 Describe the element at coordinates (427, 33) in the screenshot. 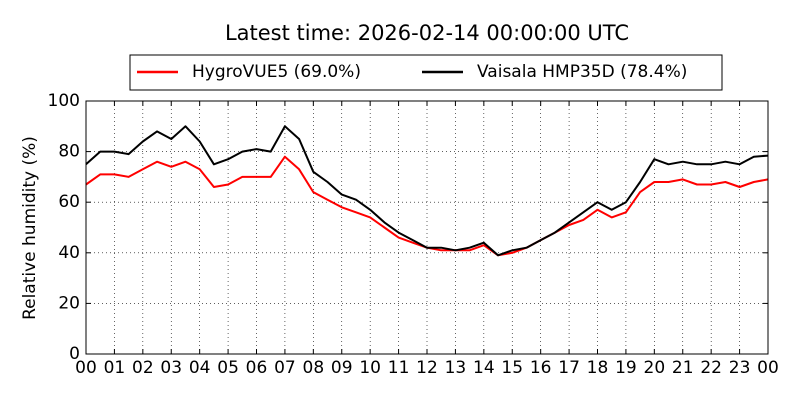

I see `chart-title: Latest time: 2026-02-14 00:00:00 UTC` at that location.